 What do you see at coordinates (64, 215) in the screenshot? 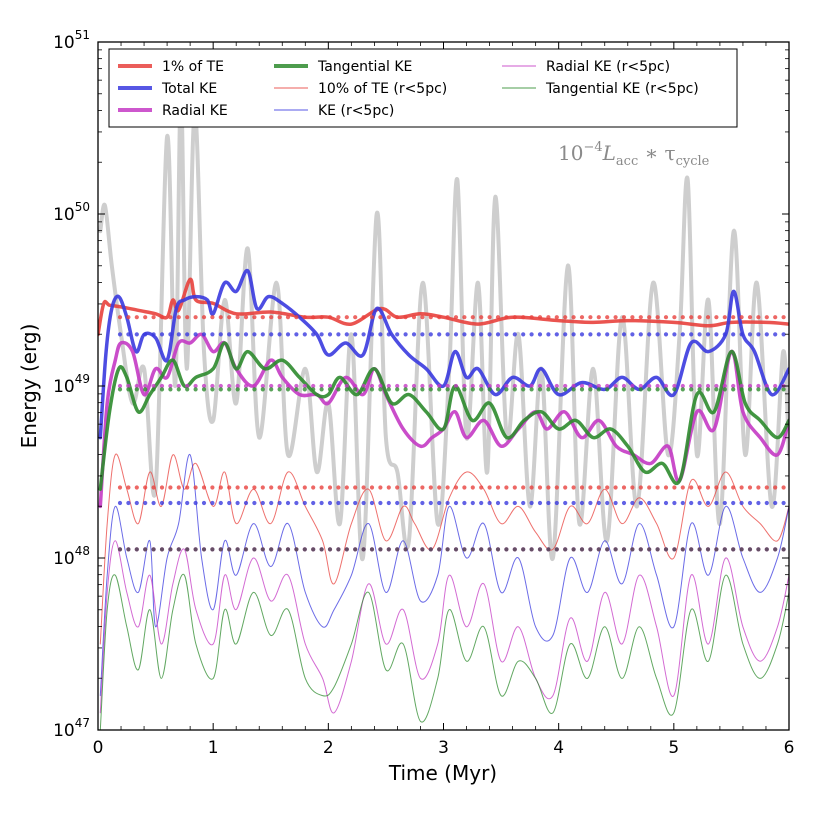
I see `y-tick-base: 10` at bounding box center [64, 215].